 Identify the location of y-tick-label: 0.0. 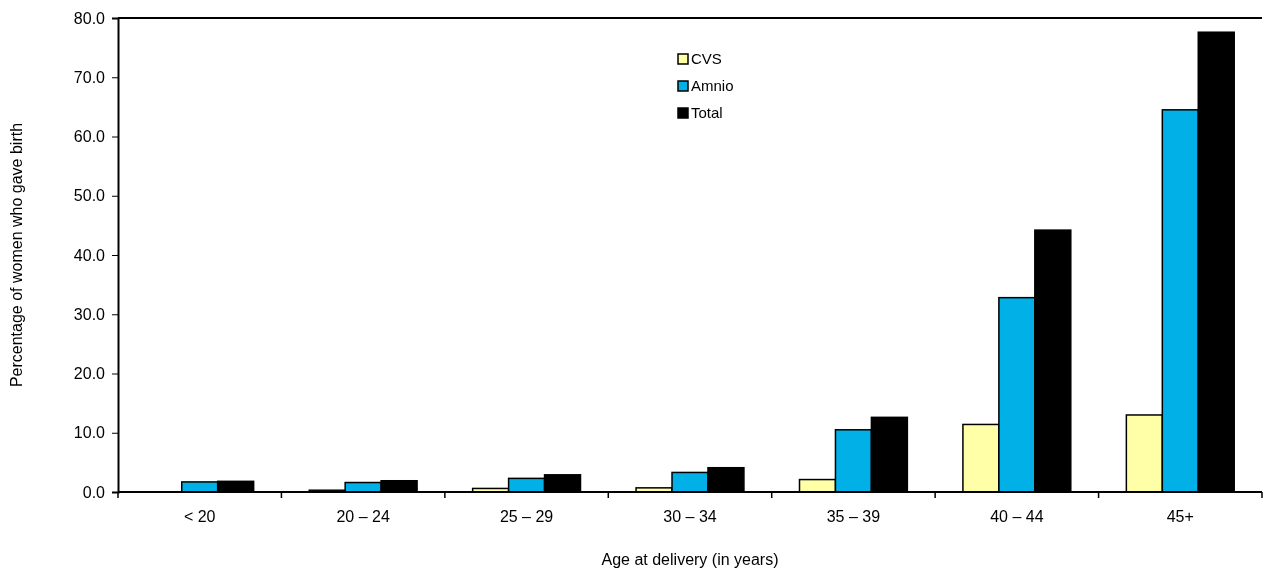
(94, 492).